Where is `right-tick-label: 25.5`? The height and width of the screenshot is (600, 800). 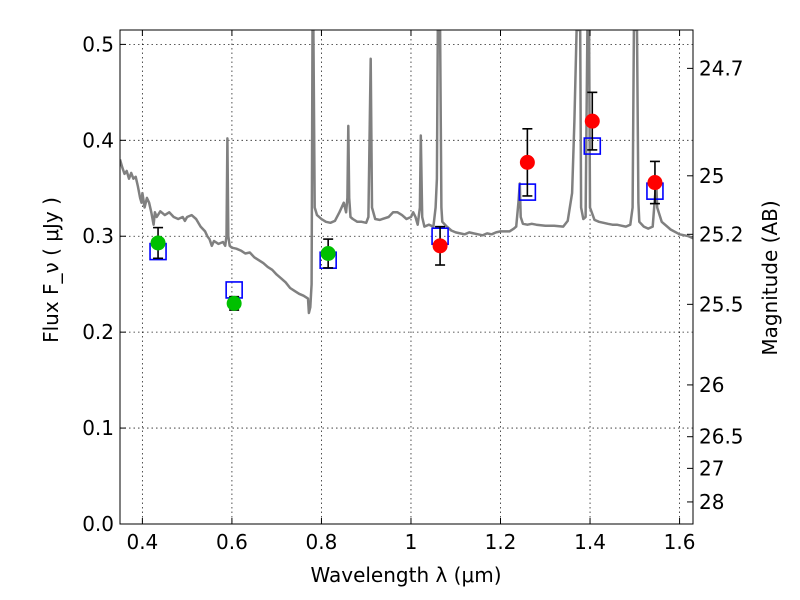 right-tick-label: 25.5 is located at coordinates (721, 304).